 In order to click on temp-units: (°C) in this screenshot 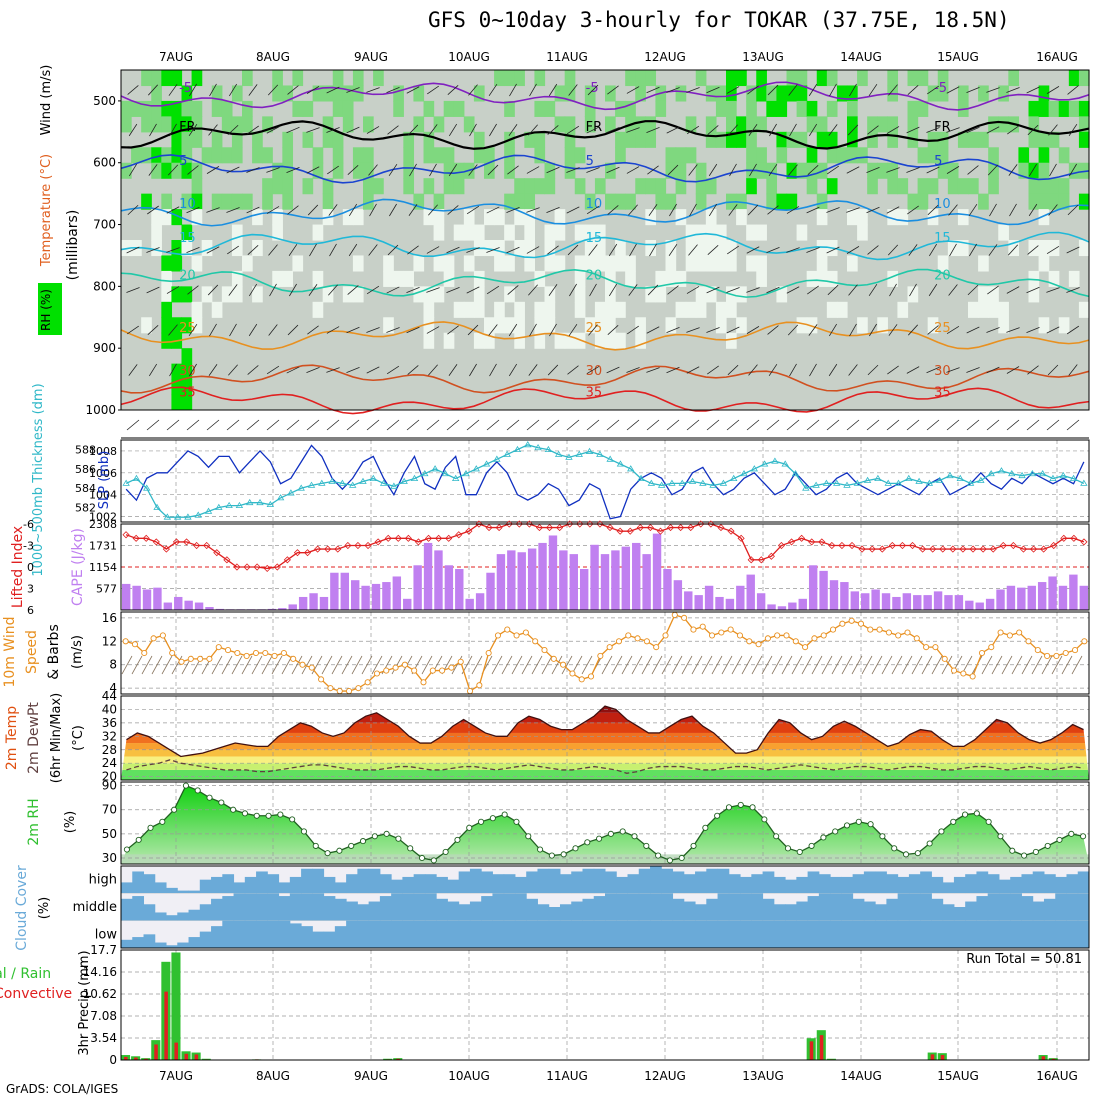, I will do `click(78, 738)`.